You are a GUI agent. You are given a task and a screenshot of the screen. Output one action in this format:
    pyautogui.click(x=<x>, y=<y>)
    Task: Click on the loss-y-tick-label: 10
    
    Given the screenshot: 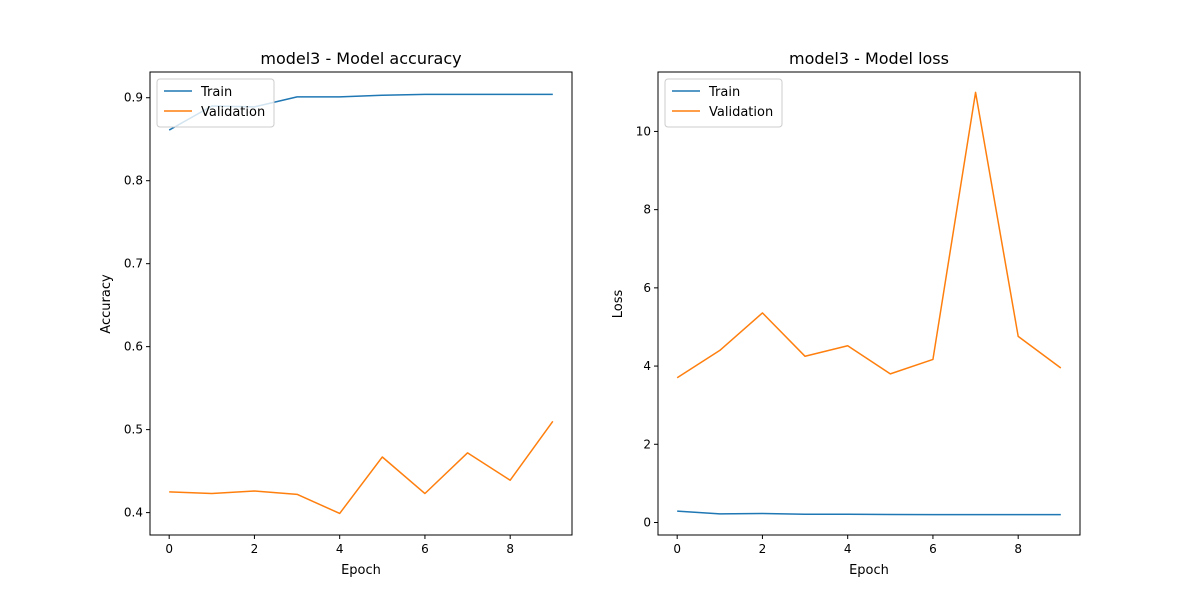 What is the action you would take?
    pyautogui.click(x=643, y=131)
    